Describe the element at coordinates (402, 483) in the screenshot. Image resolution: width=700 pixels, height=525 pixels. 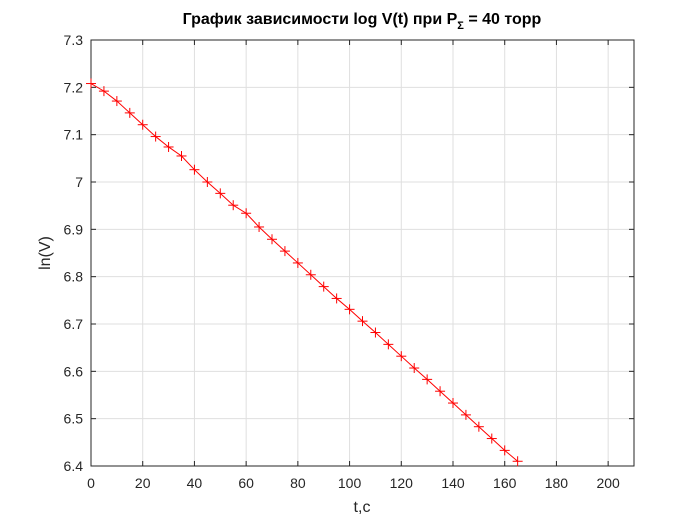
I see `x-tick-label: 120` at that location.